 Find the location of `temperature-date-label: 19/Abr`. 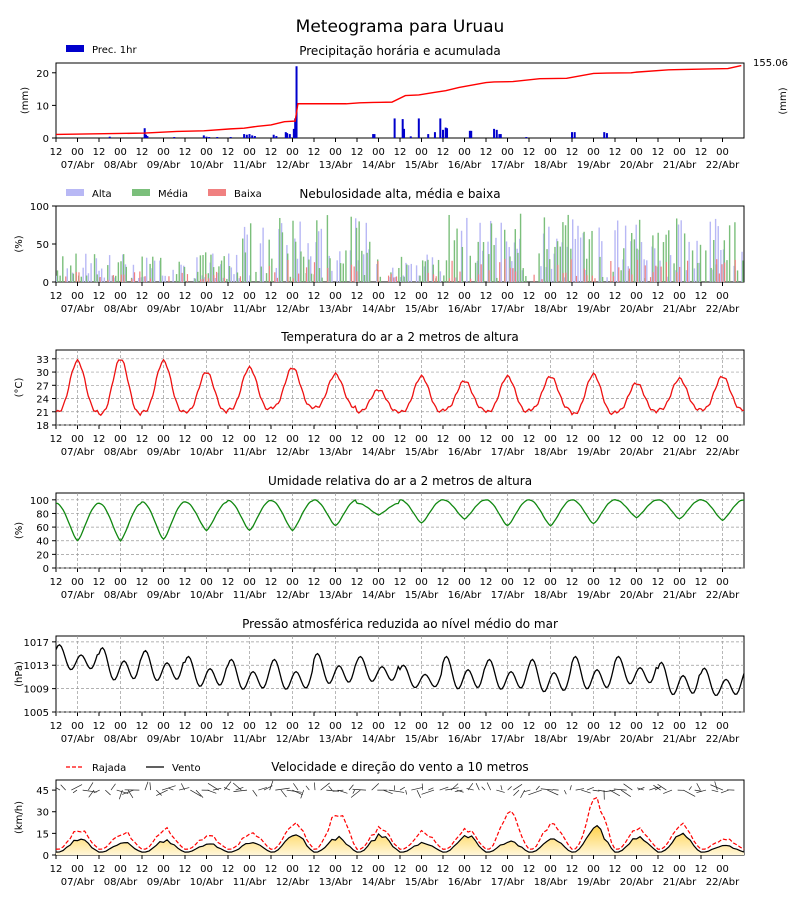

temperature-date-label: 19/Abr is located at coordinates (594, 452).